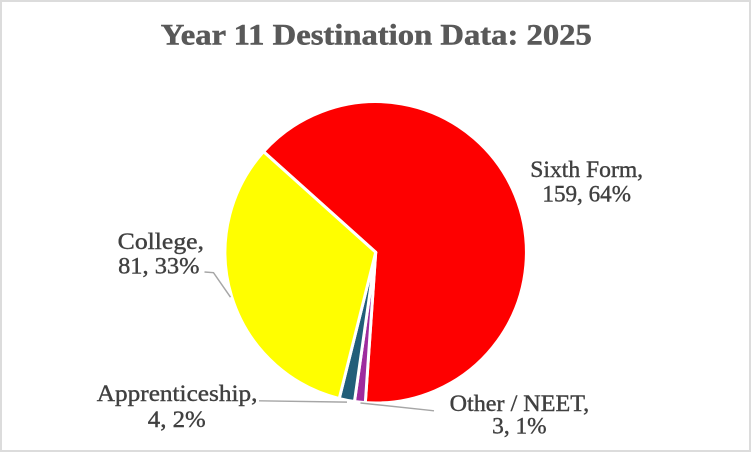  Describe the element at coordinates (519, 426) in the screenshot. I see `svg-text: 3, 1%` at that location.